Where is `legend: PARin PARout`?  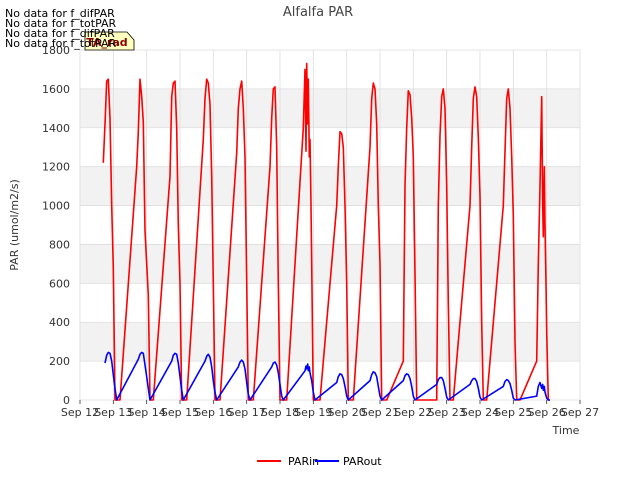 legend: PARin PARout is located at coordinates (319, 461).